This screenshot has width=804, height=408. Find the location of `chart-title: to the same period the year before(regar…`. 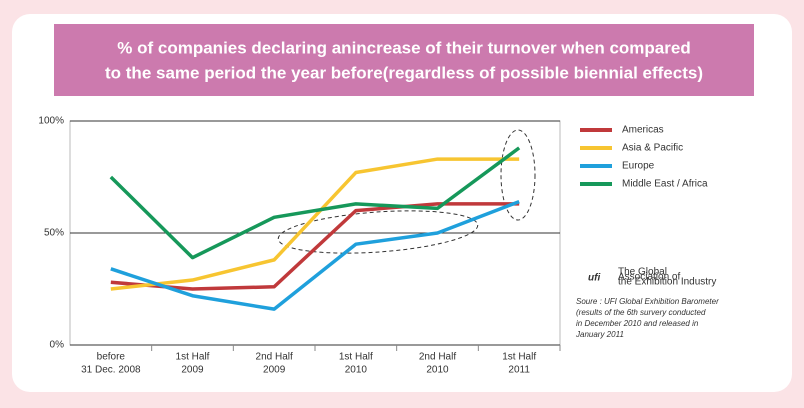

chart-title: to the same period the year before(regar… is located at coordinates (404, 72).